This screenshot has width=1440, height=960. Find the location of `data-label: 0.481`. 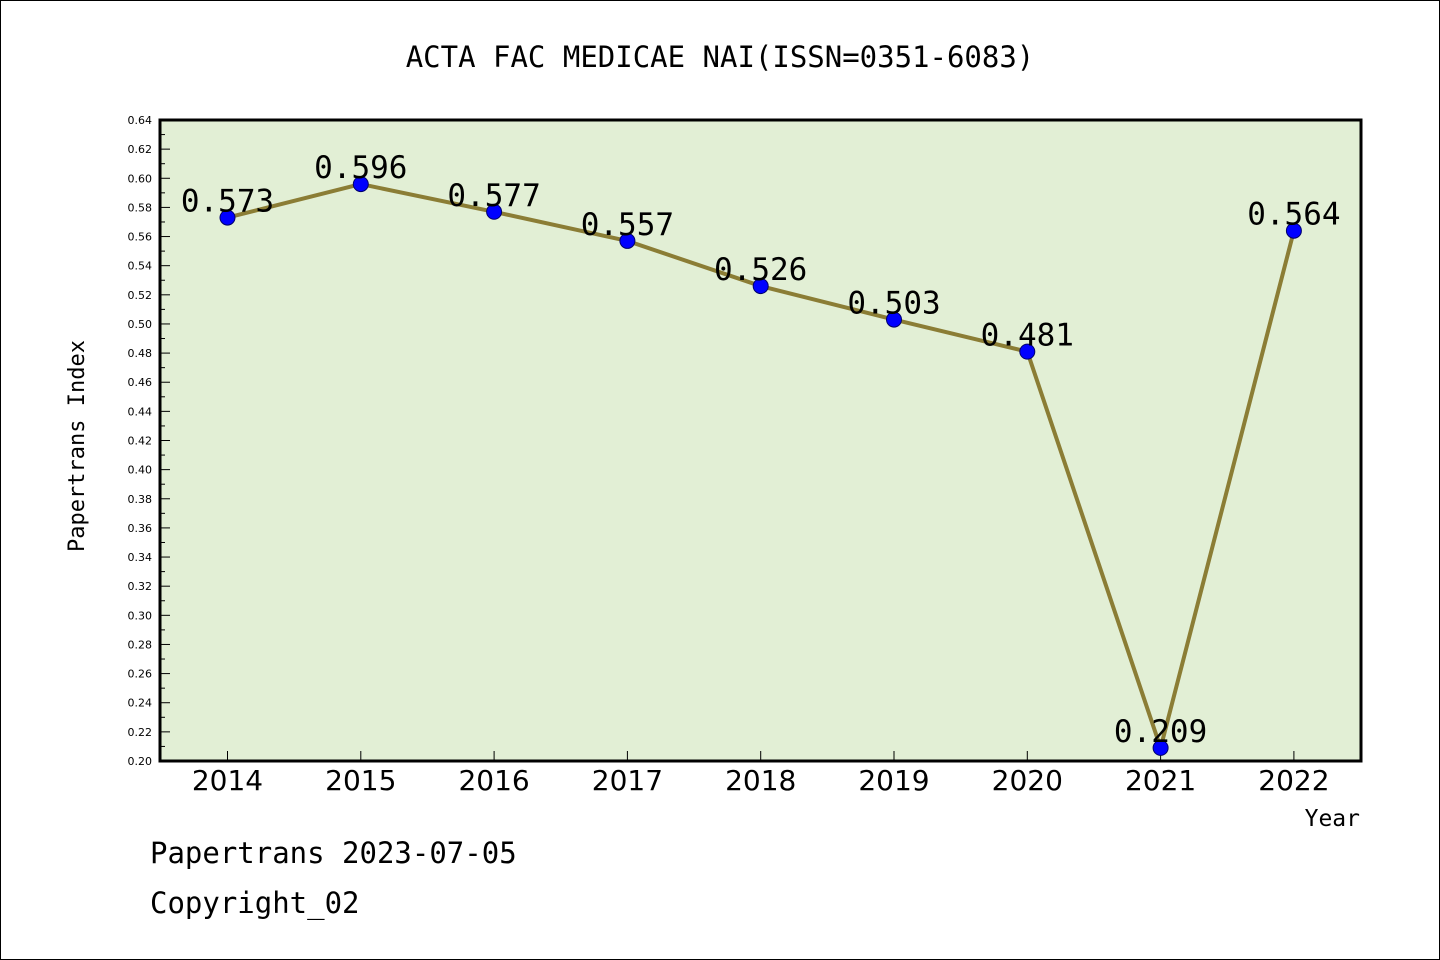

data-label: 0.481 is located at coordinates (1027, 336).